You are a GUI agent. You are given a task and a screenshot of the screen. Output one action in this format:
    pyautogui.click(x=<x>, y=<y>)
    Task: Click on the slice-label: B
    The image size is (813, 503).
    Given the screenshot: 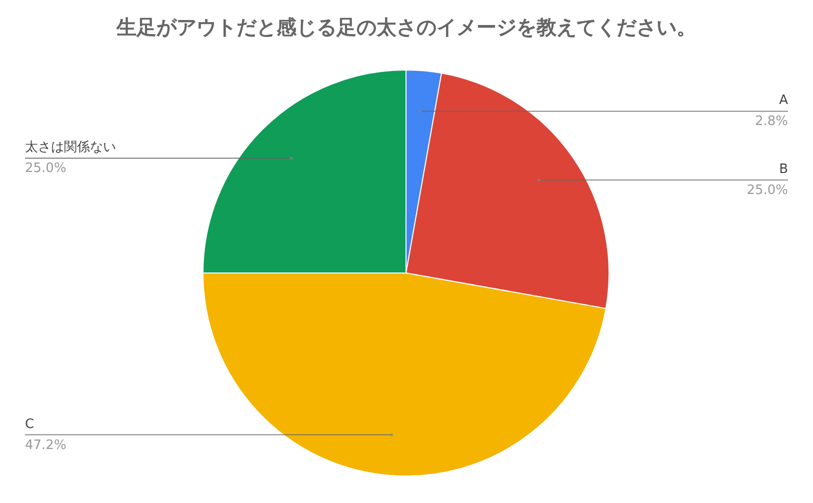 What is the action you would take?
    pyautogui.click(x=783, y=170)
    